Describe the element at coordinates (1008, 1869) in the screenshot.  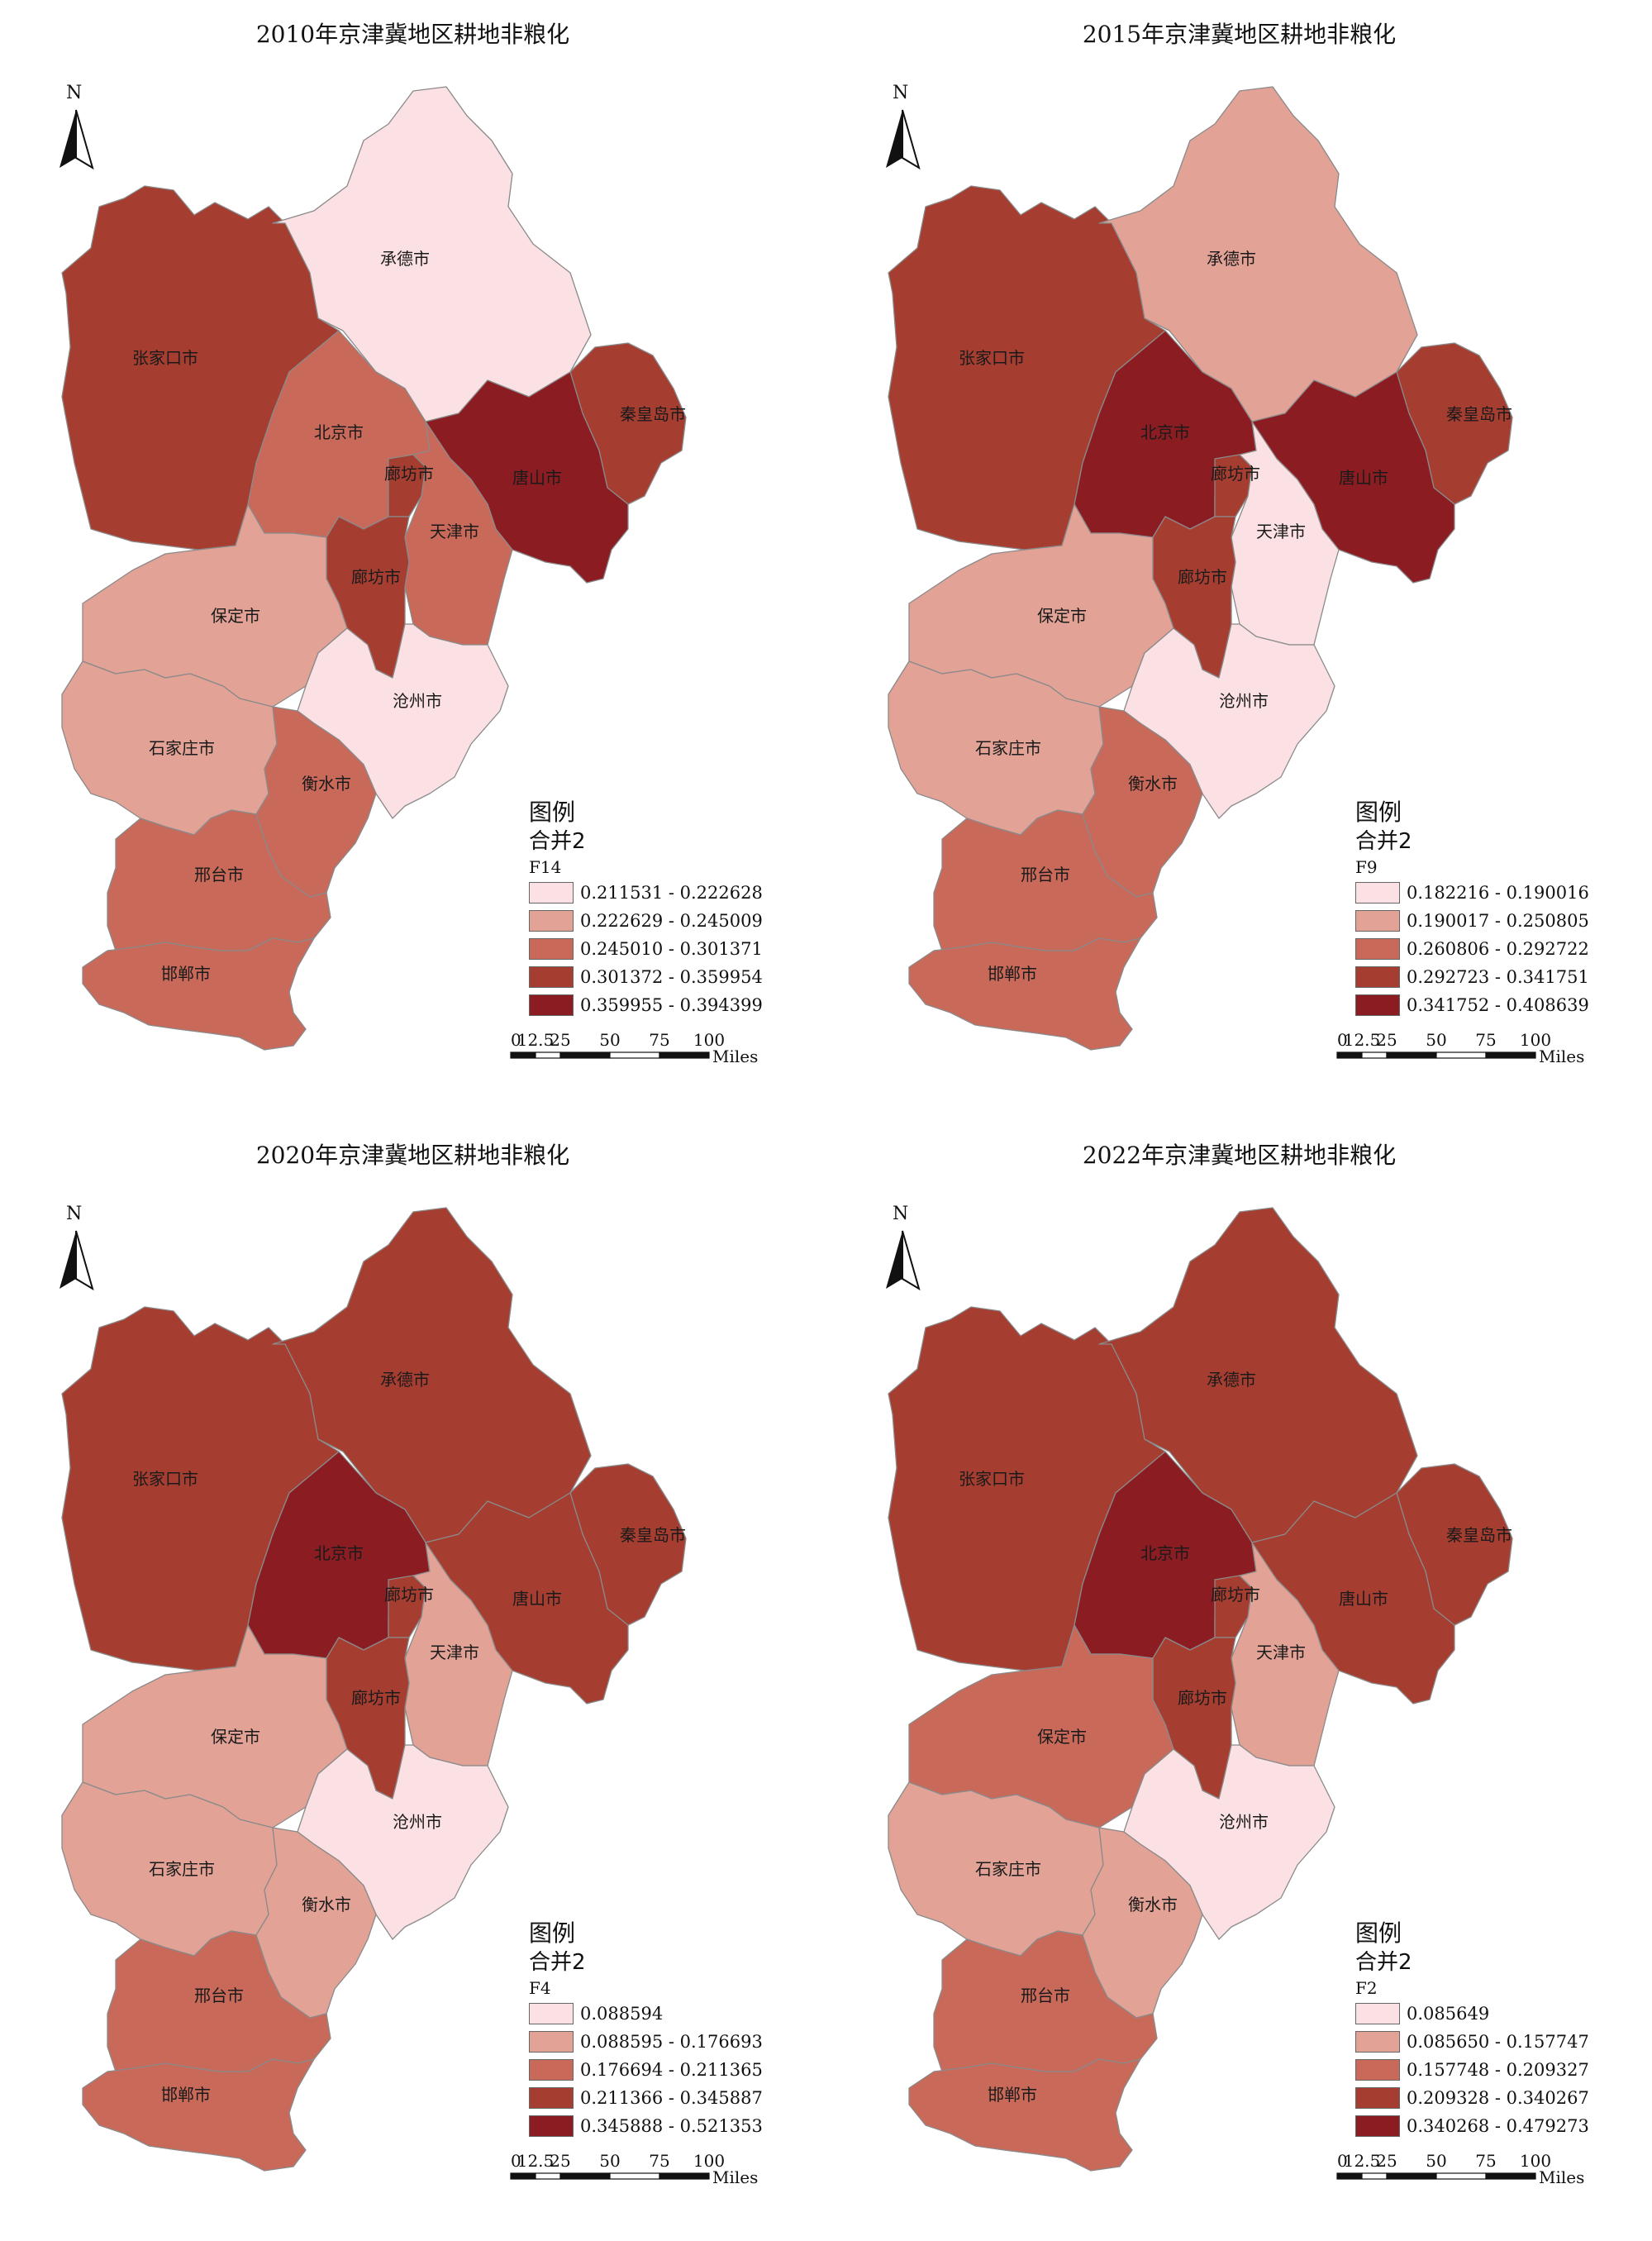
I see `city-label-sjz: 石家庄市` at that location.